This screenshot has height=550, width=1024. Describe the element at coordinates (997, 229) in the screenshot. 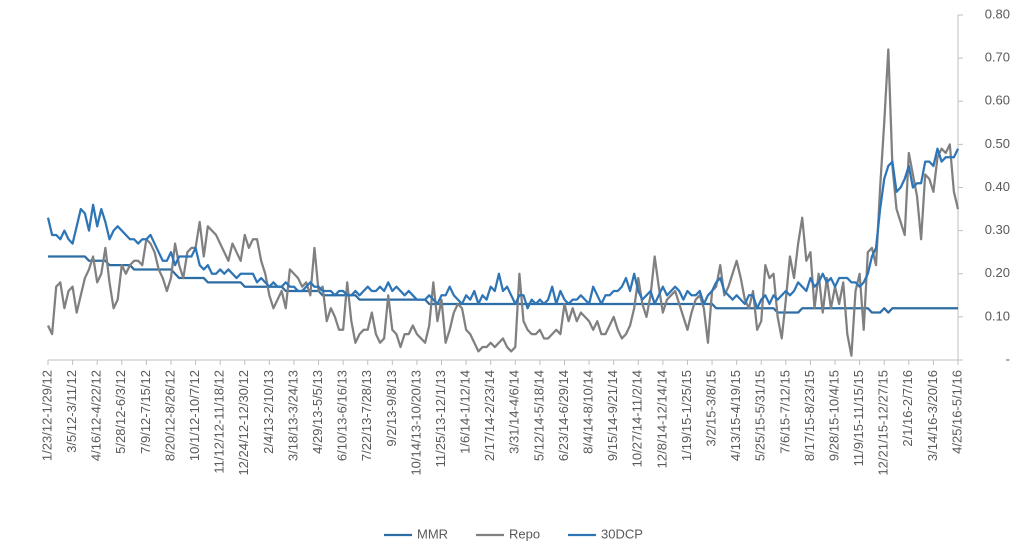

I see `y-tick-label: 0.30` at that location.